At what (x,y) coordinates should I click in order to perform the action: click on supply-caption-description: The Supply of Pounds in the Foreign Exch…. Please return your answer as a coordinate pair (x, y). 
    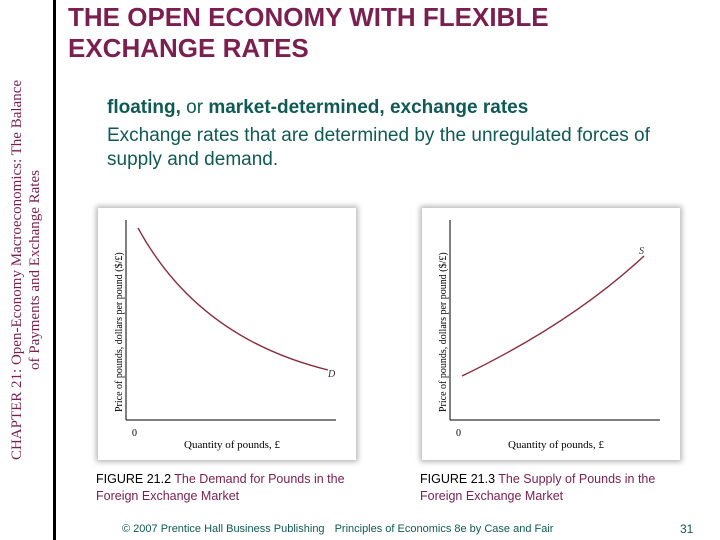
    Looking at the image, I should click on (538, 487).